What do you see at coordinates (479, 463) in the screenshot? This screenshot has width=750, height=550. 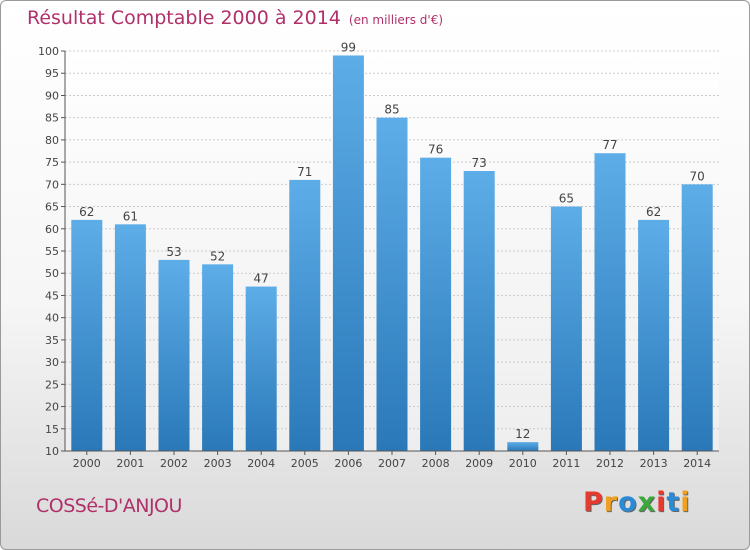 I see `x-tick-label: 2009` at bounding box center [479, 463].